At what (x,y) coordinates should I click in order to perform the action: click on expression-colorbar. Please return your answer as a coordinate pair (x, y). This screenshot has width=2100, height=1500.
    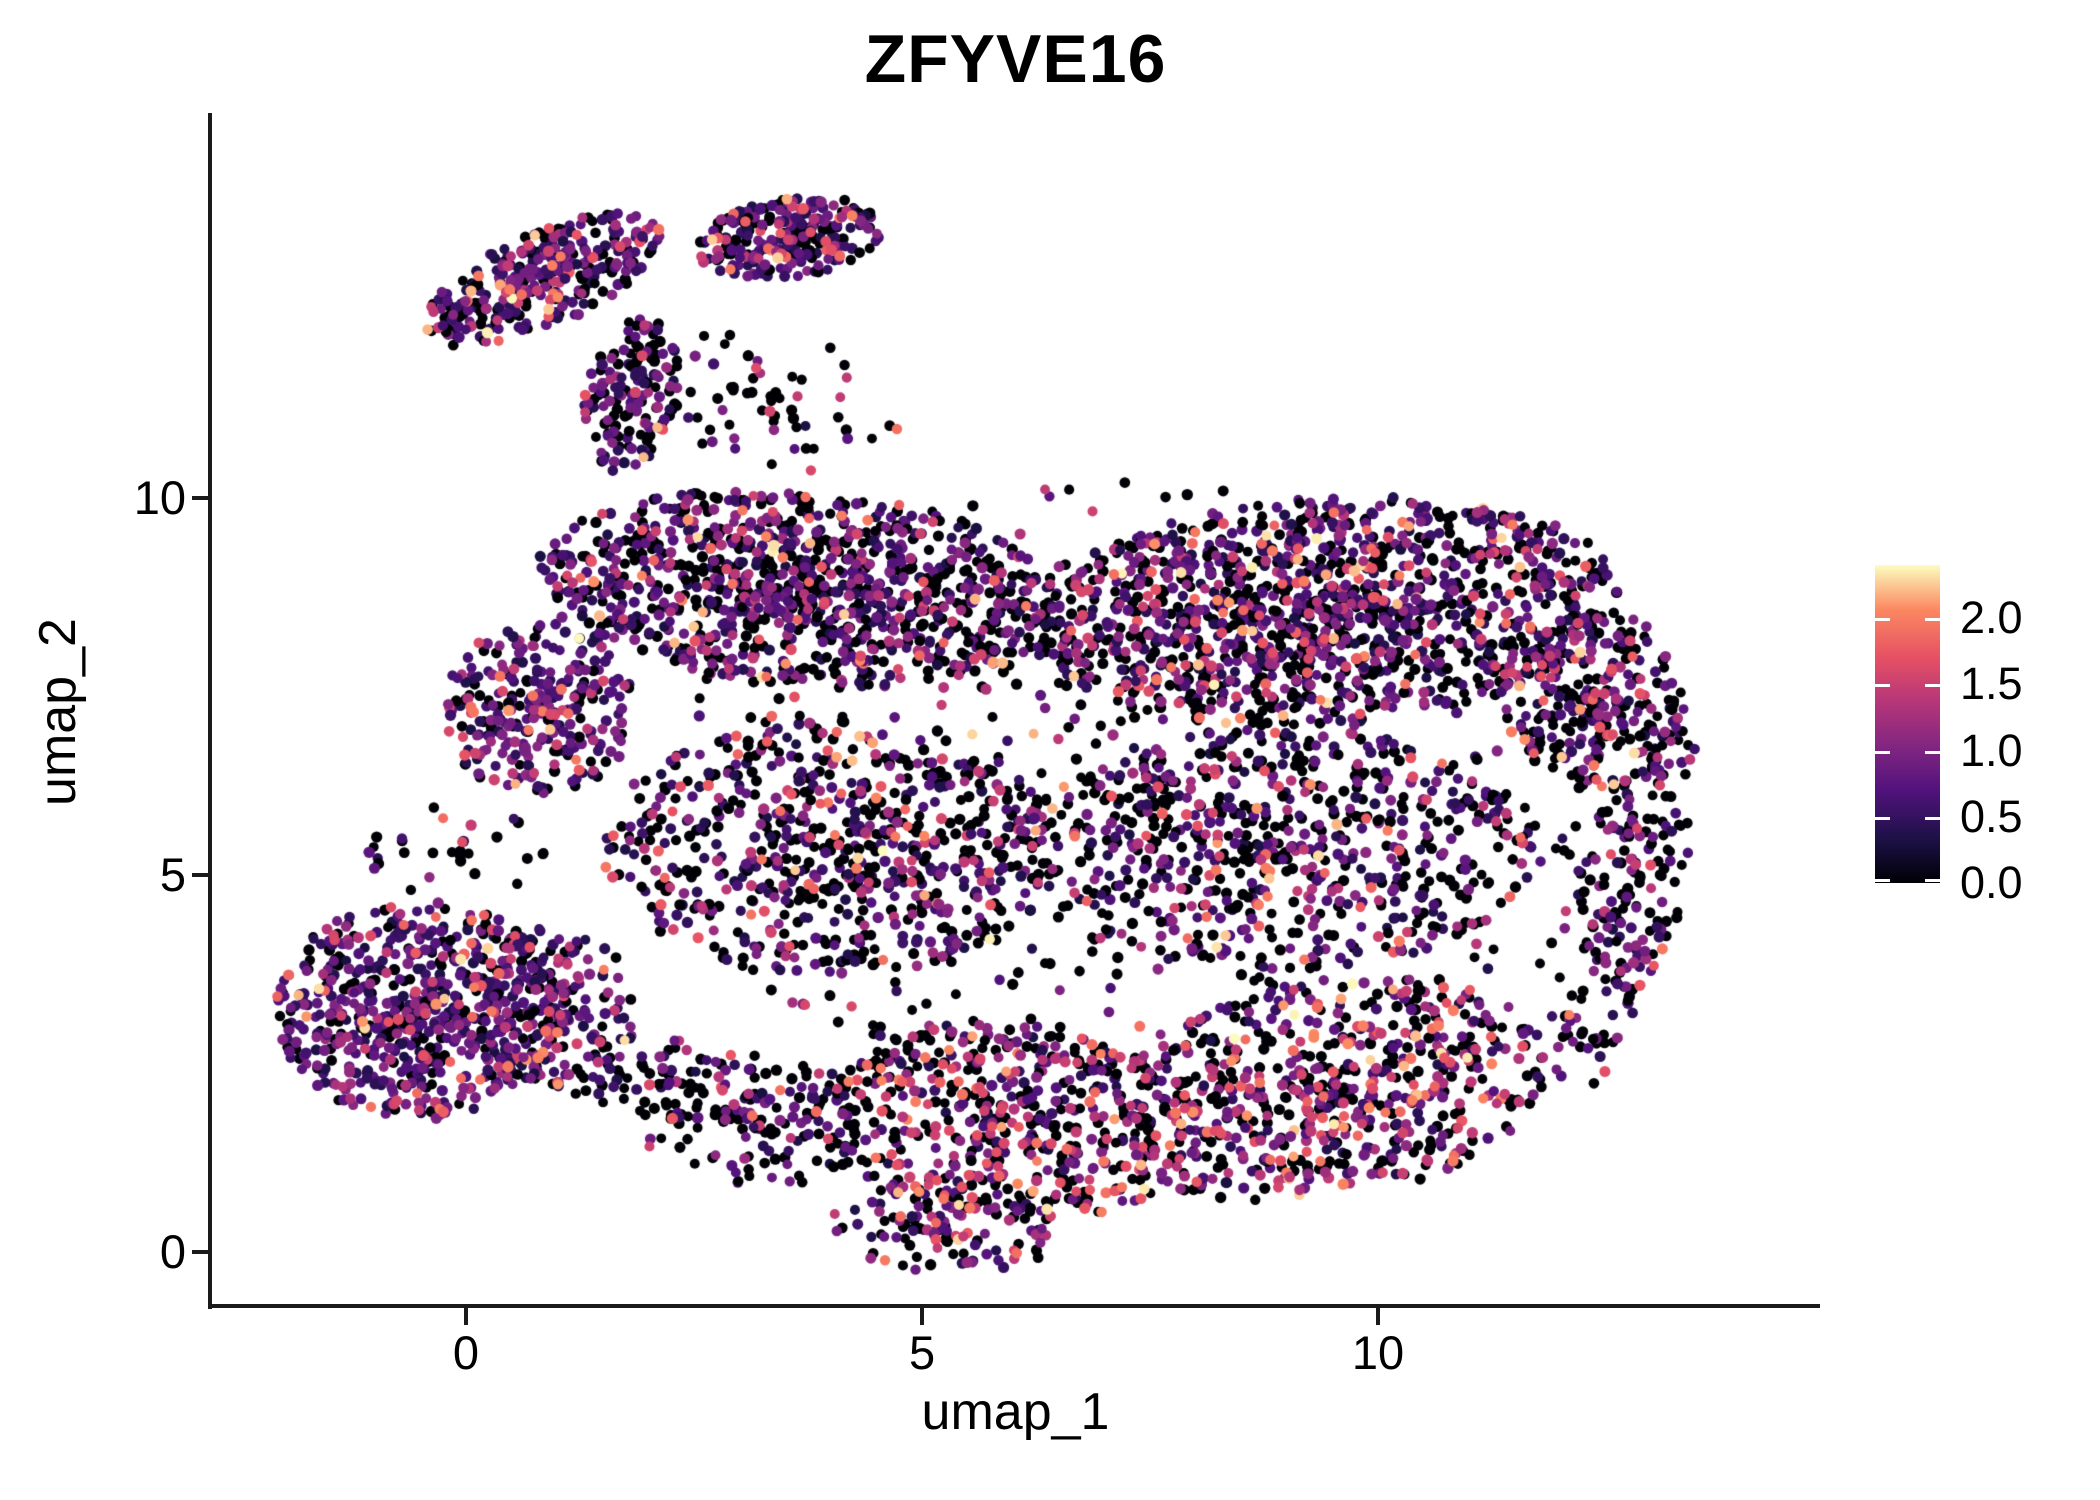
    Looking at the image, I should click on (1907, 724).